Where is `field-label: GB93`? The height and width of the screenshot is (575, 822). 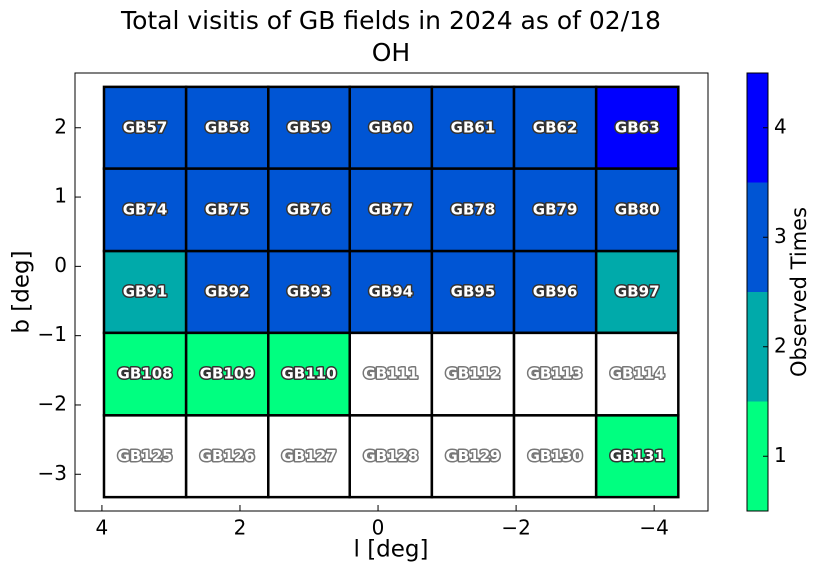
field-label: GB93 is located at coordinates (309, 292).